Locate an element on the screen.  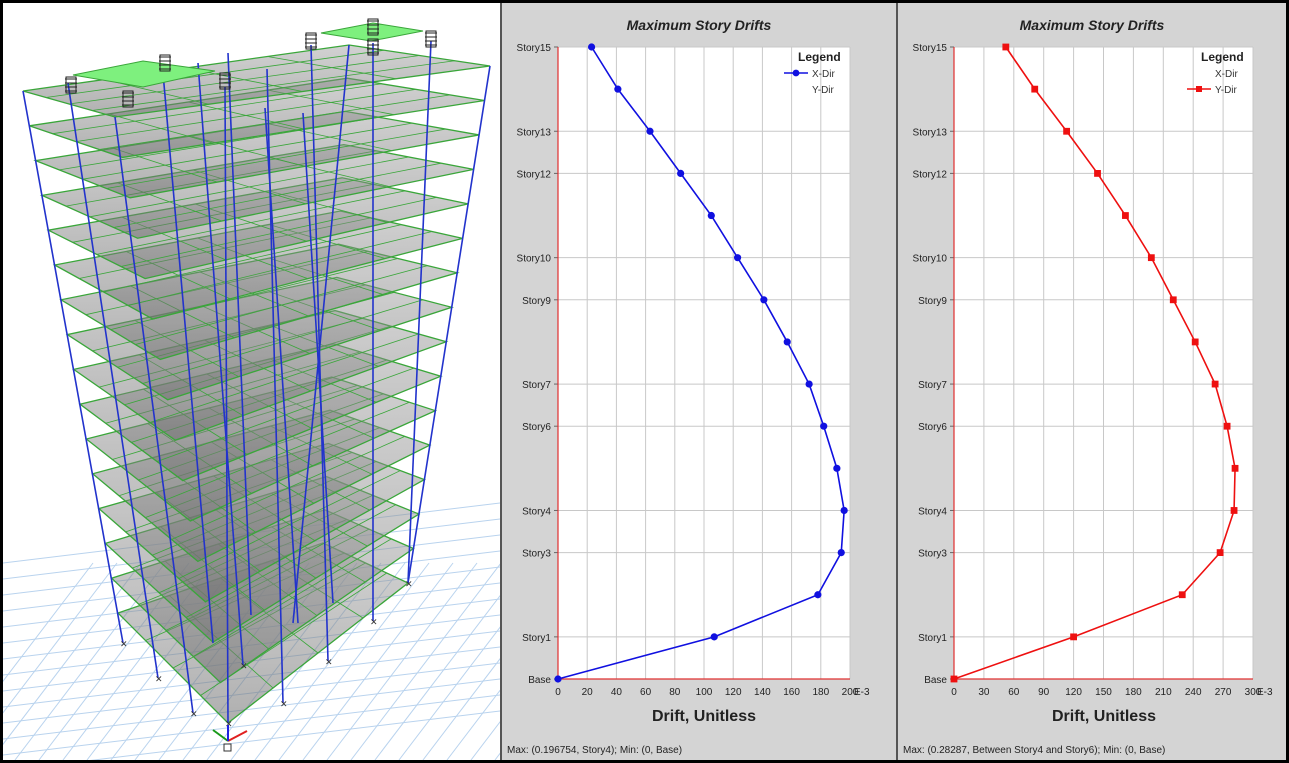
x-tick-label: 160 is located at coordinates (791, 692).